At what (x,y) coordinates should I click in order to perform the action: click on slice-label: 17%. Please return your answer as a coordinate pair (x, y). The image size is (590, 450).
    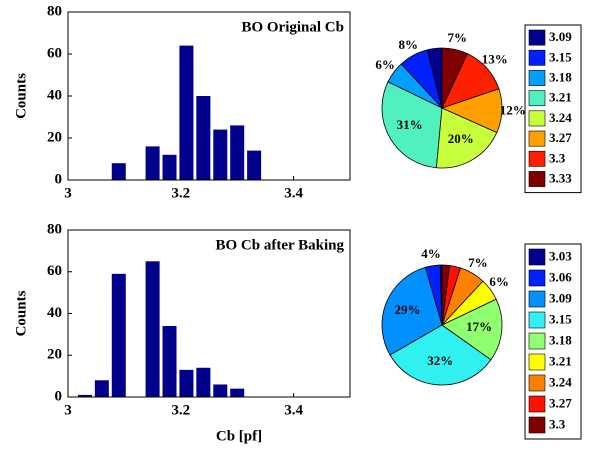
    Looking at the image, I should click on (479, 326).